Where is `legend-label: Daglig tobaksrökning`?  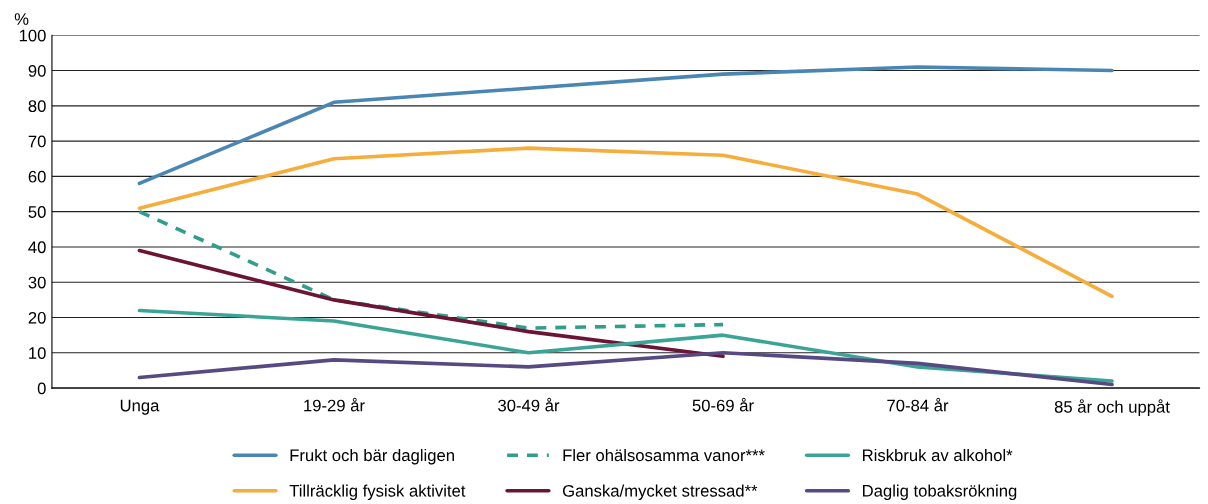
legend-label: Daglig tobaksrökning is located at coordinates (940, 492).